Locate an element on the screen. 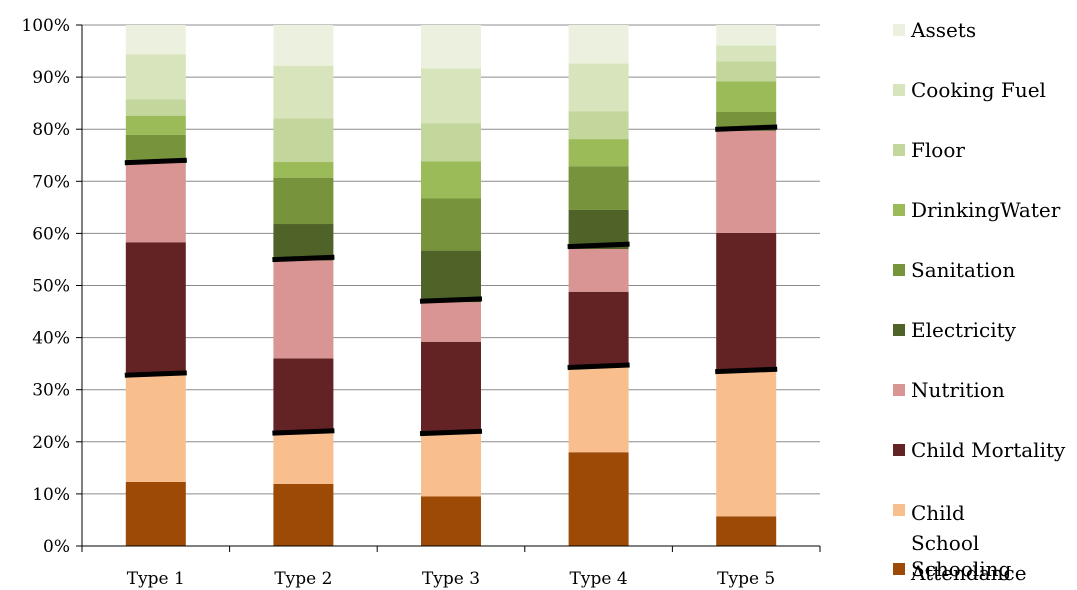  legend-item: Schooling is located at coordinates (982, 569).